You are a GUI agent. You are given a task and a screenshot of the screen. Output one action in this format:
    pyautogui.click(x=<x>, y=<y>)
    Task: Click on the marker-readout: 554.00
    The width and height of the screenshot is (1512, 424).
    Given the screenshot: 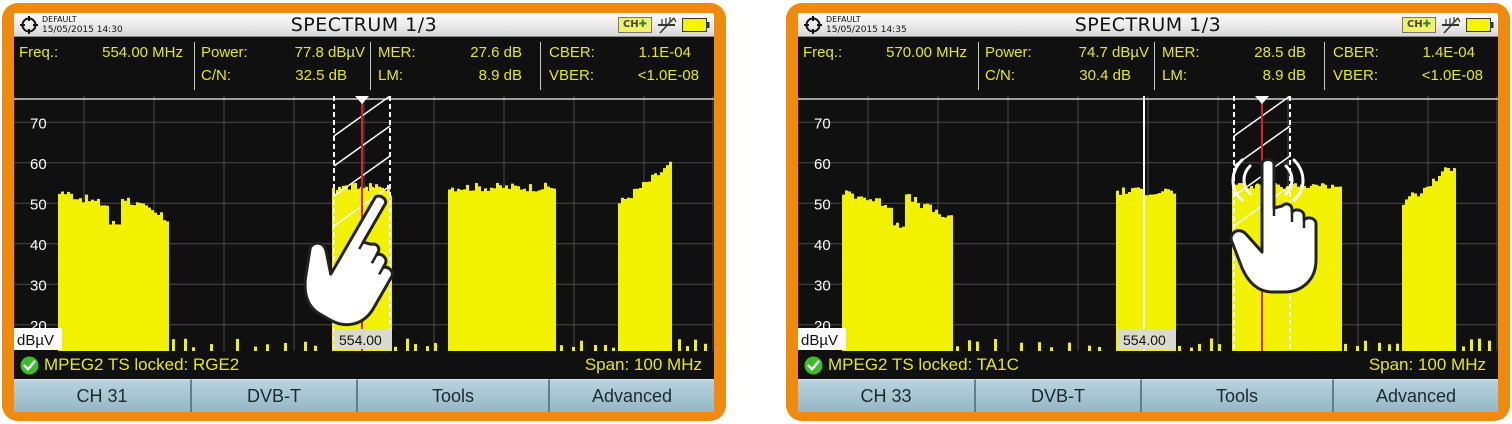 What is the action you would take?
    pyautogui.click(x=1144, y=340)
    